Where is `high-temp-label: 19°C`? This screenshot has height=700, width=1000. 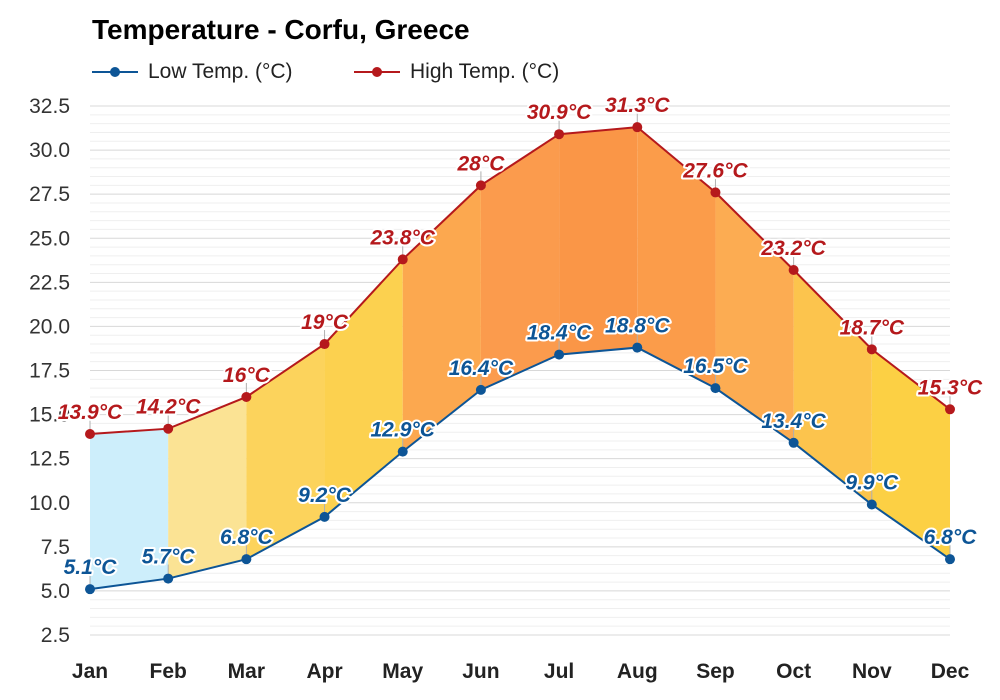 high-temp-label: 19°C is located at coordinates (325, 322).